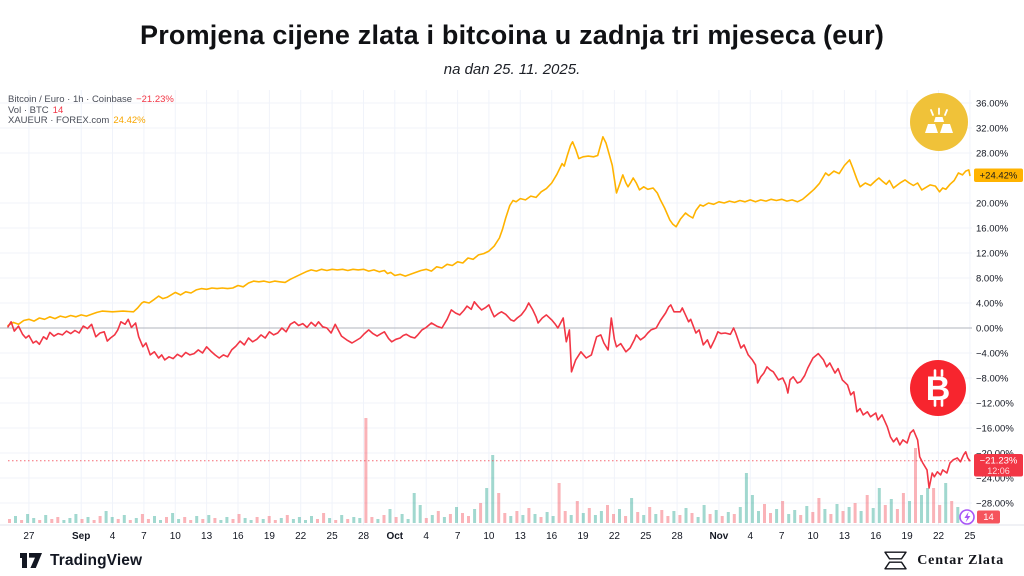 The image size is (1024, 576). I want to click on svg-text: −8.00%, so click(992, 378).